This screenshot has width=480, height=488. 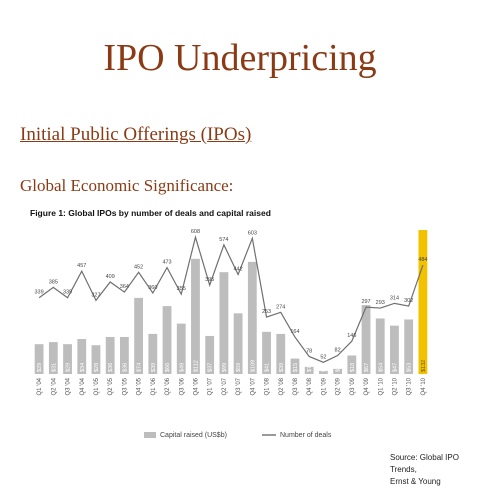 I want to click on x-tick-label: Q2 '08, so click(x=282, y=386).